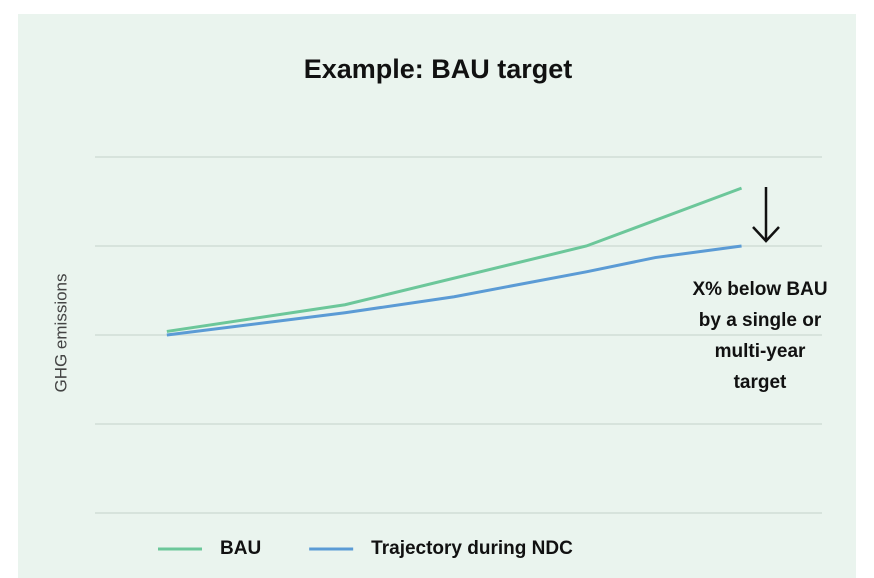 The width and height of the screenshot is (874, 578). I want to click on line, so click(454, 290).